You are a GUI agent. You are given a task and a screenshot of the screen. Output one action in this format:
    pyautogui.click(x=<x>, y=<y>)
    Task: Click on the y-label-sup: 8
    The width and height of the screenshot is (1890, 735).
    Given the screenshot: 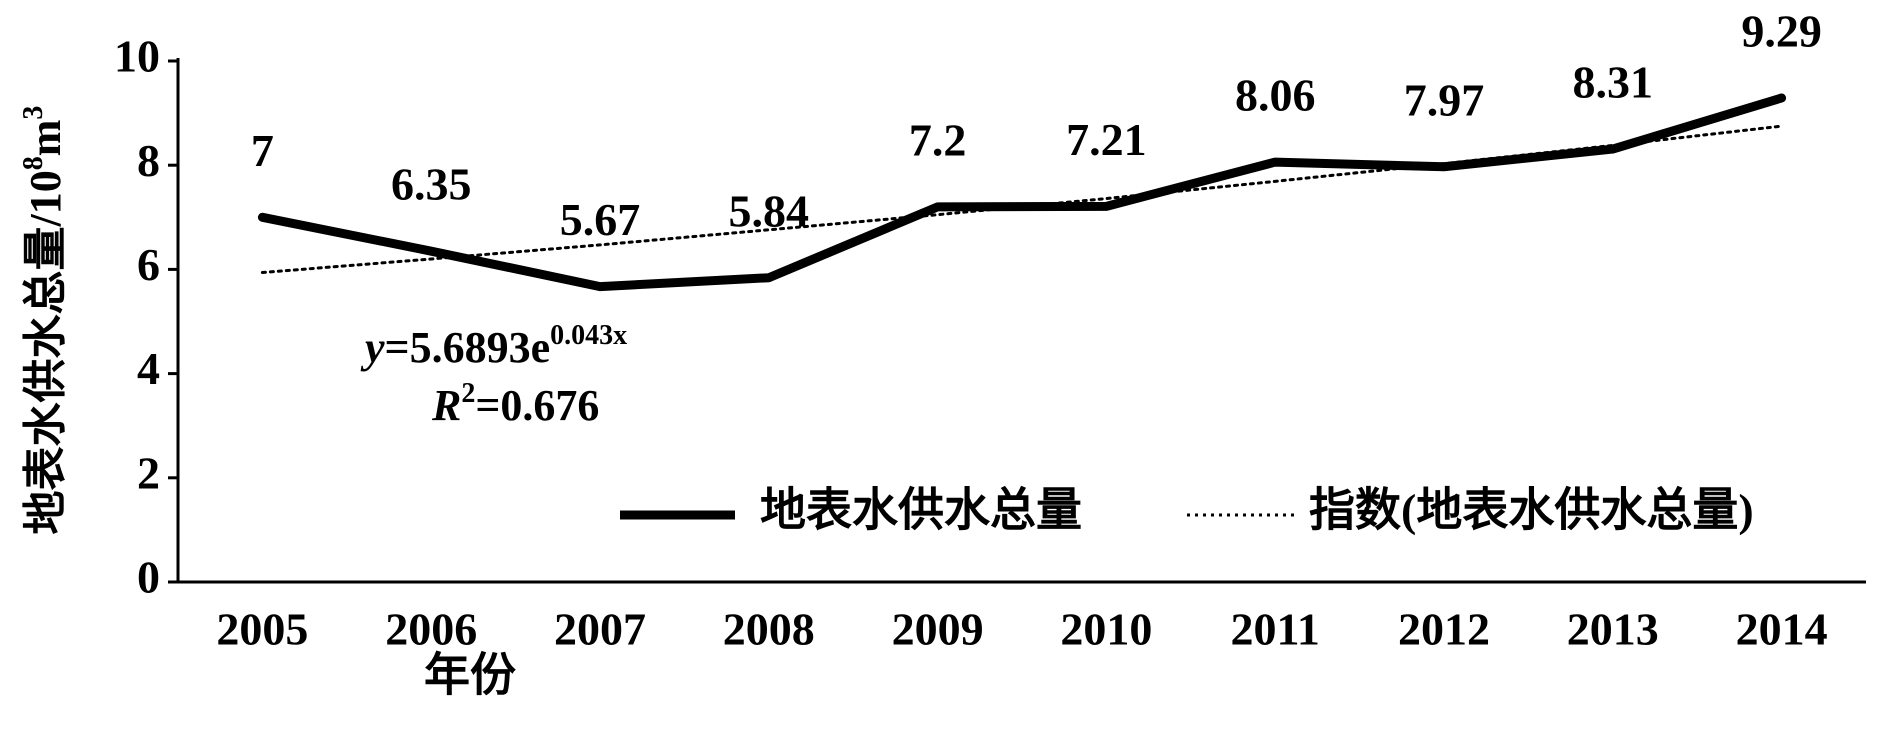 What is the action you would take?
    pyautogui.click(x=33, y=163)
    